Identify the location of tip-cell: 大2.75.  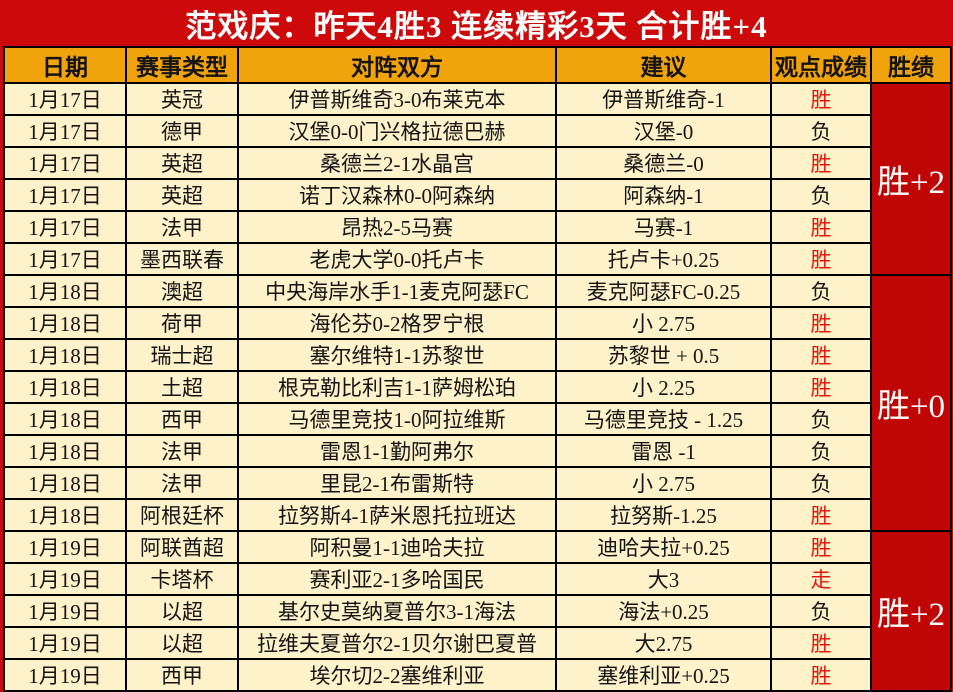
(663, 643).